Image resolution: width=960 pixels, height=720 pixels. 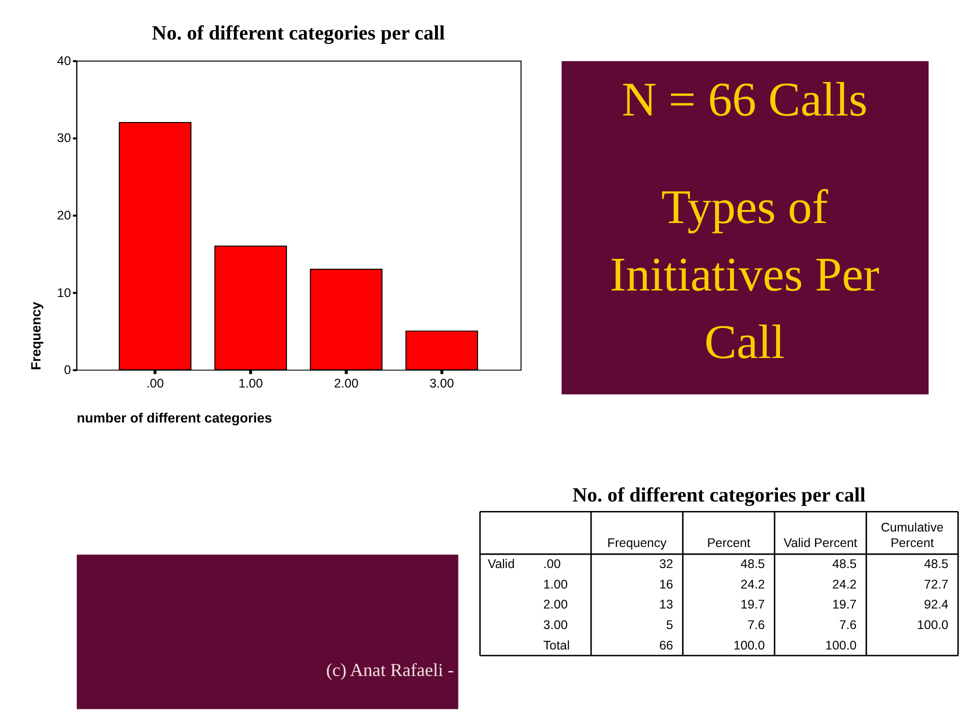 I want to click on x-tick-label: Percent, so click(x=729, y=543).